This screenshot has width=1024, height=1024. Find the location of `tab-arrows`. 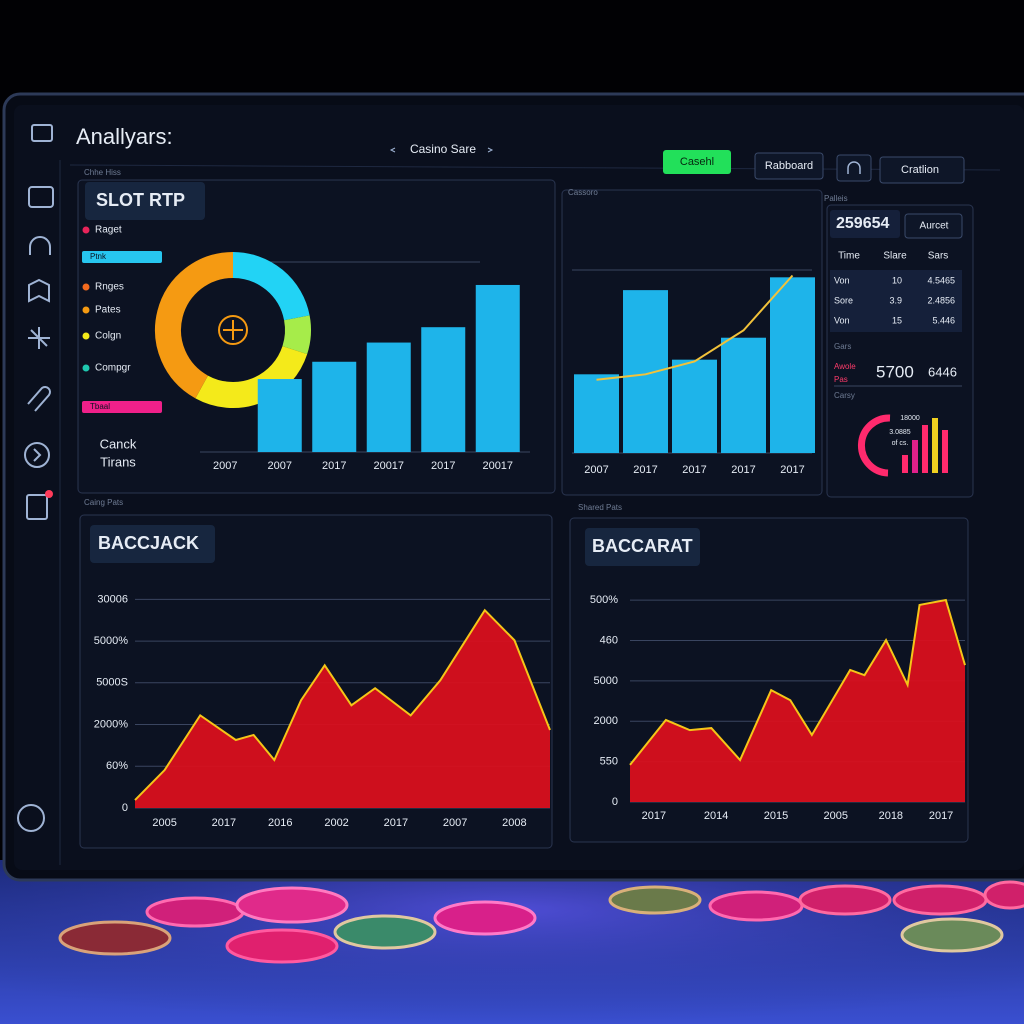

tab-arrows is located at coordinates (441, 150).